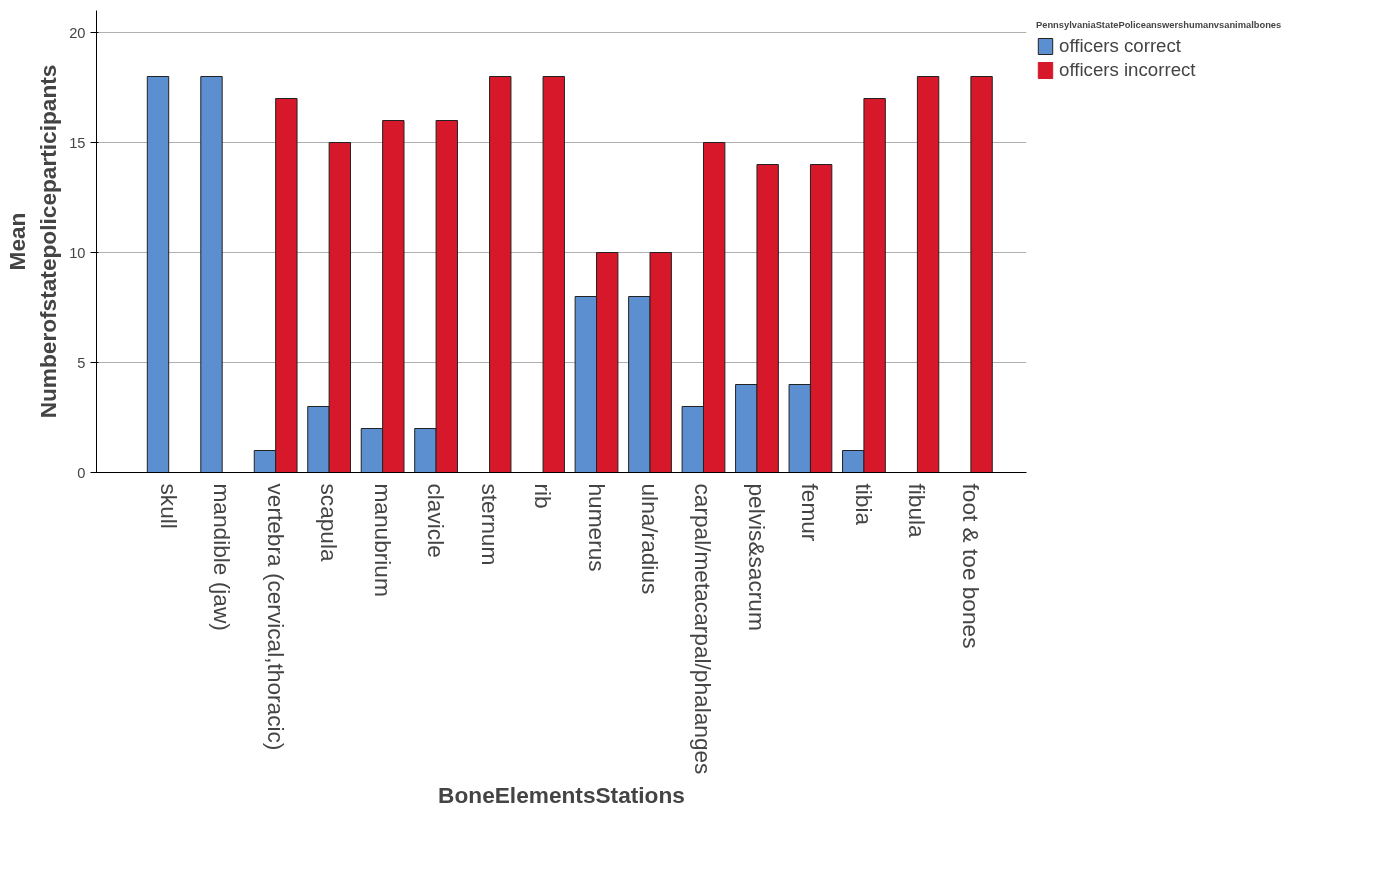  I want to click on x-tick-label: clavicle, so click(436, 520).